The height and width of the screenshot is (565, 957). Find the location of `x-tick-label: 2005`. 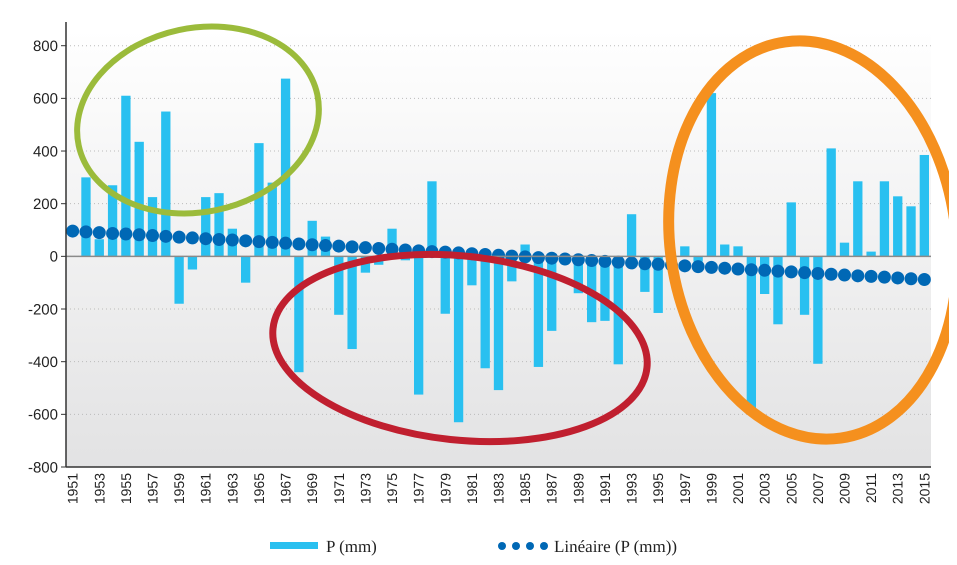

x-tick-label: 2005 is located at coordinates (791, 488).